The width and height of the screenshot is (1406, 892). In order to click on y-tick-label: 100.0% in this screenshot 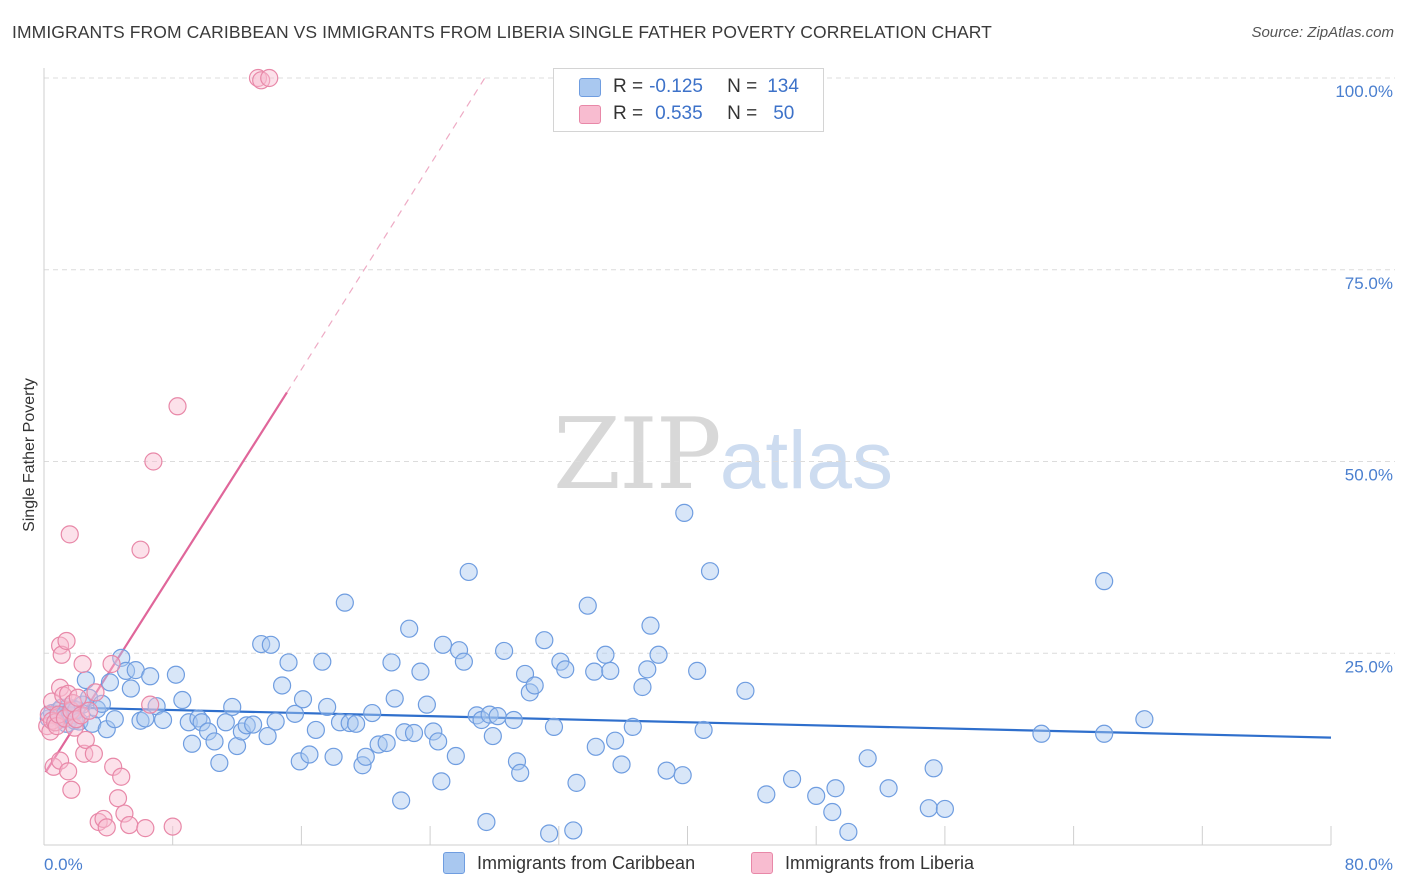, I will do `click(1364, 91)`.